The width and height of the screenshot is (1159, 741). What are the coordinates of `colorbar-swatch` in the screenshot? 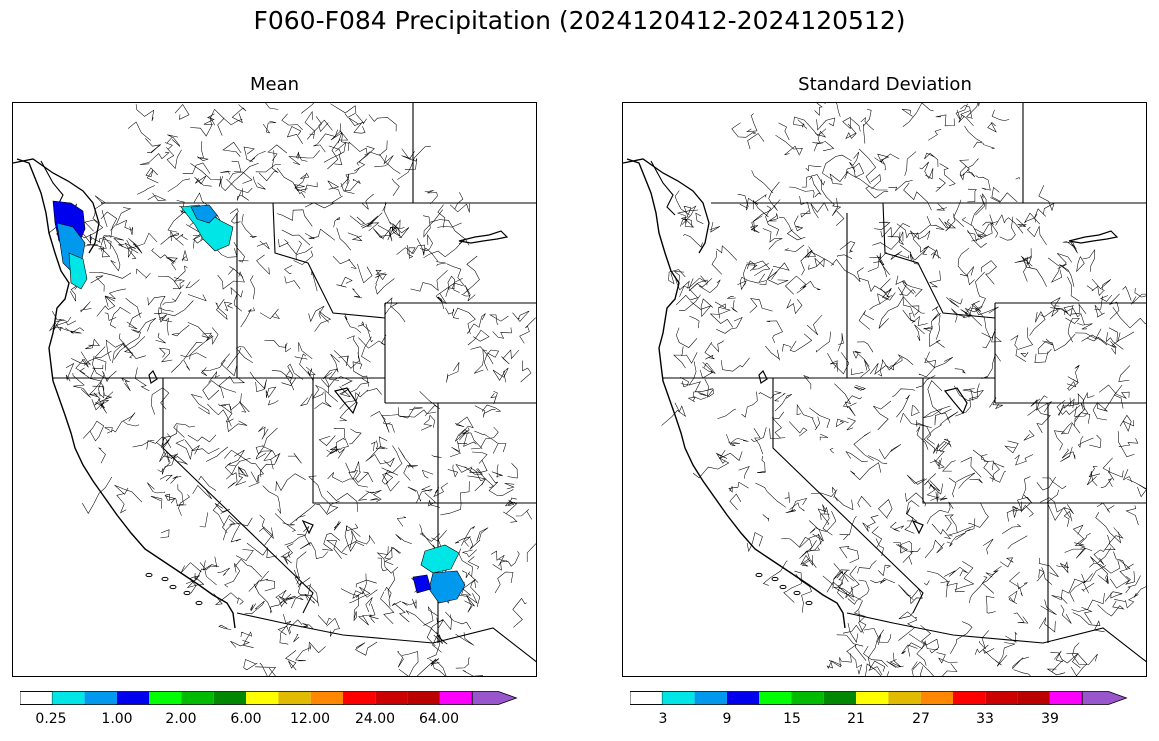 It's located at (100, 698).